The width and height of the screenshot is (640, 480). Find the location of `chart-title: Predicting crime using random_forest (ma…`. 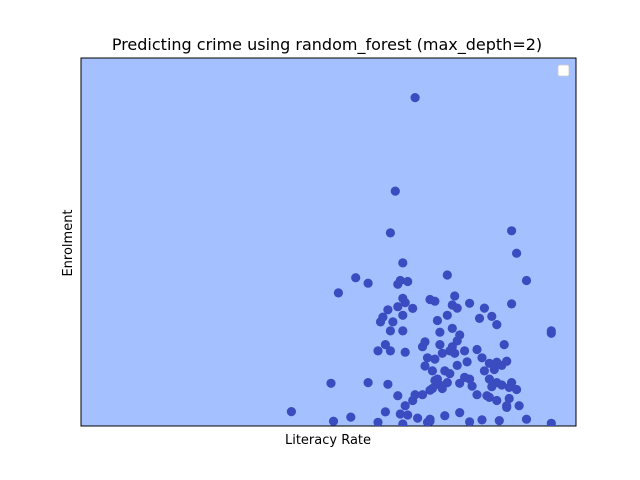

chart-title: Predicting crime using random_forest (ma… is located at coordinates (327, 45).